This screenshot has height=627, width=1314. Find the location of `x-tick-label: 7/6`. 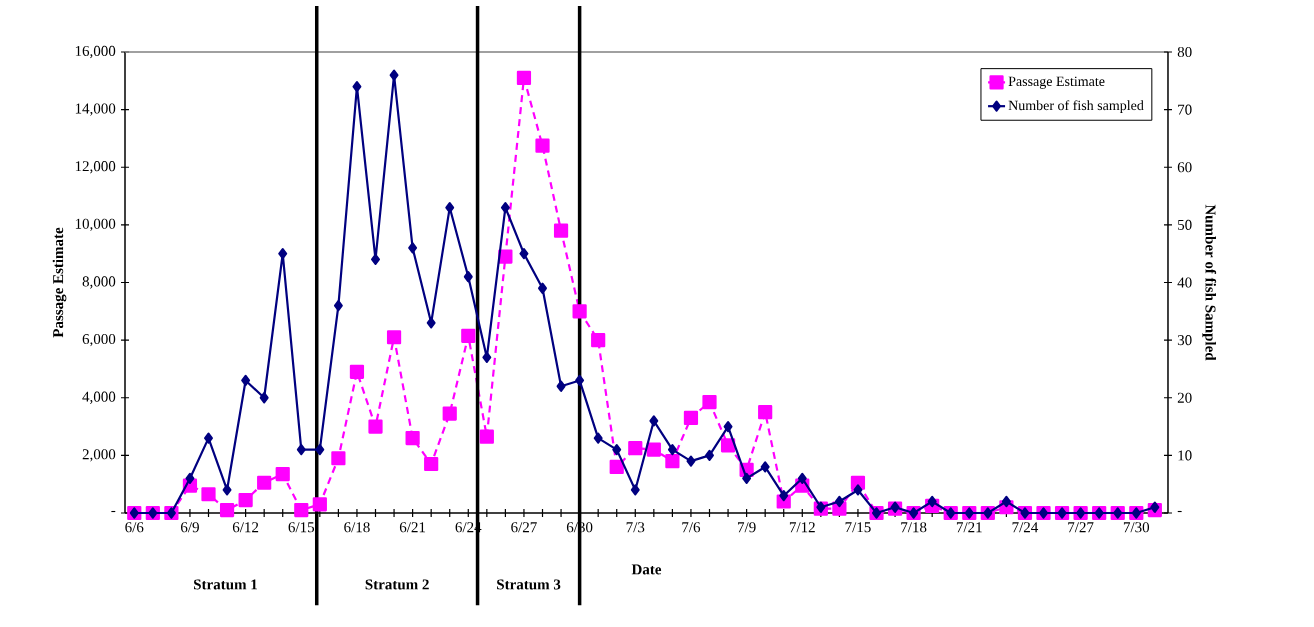

x-tick-label: 7/6 is located at coordinates (691, 527).